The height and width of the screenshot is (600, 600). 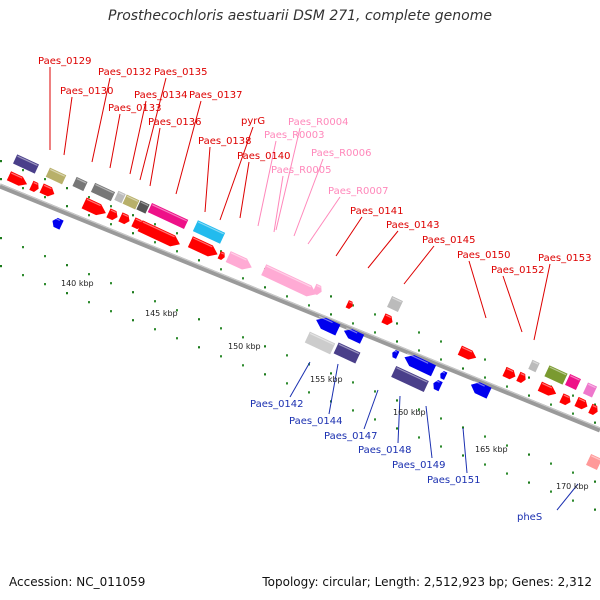 What do you see at coordinates (77, 283) in the screenshot?
I see `scale-label: 140 kbp` at bounding box center [77, 283].